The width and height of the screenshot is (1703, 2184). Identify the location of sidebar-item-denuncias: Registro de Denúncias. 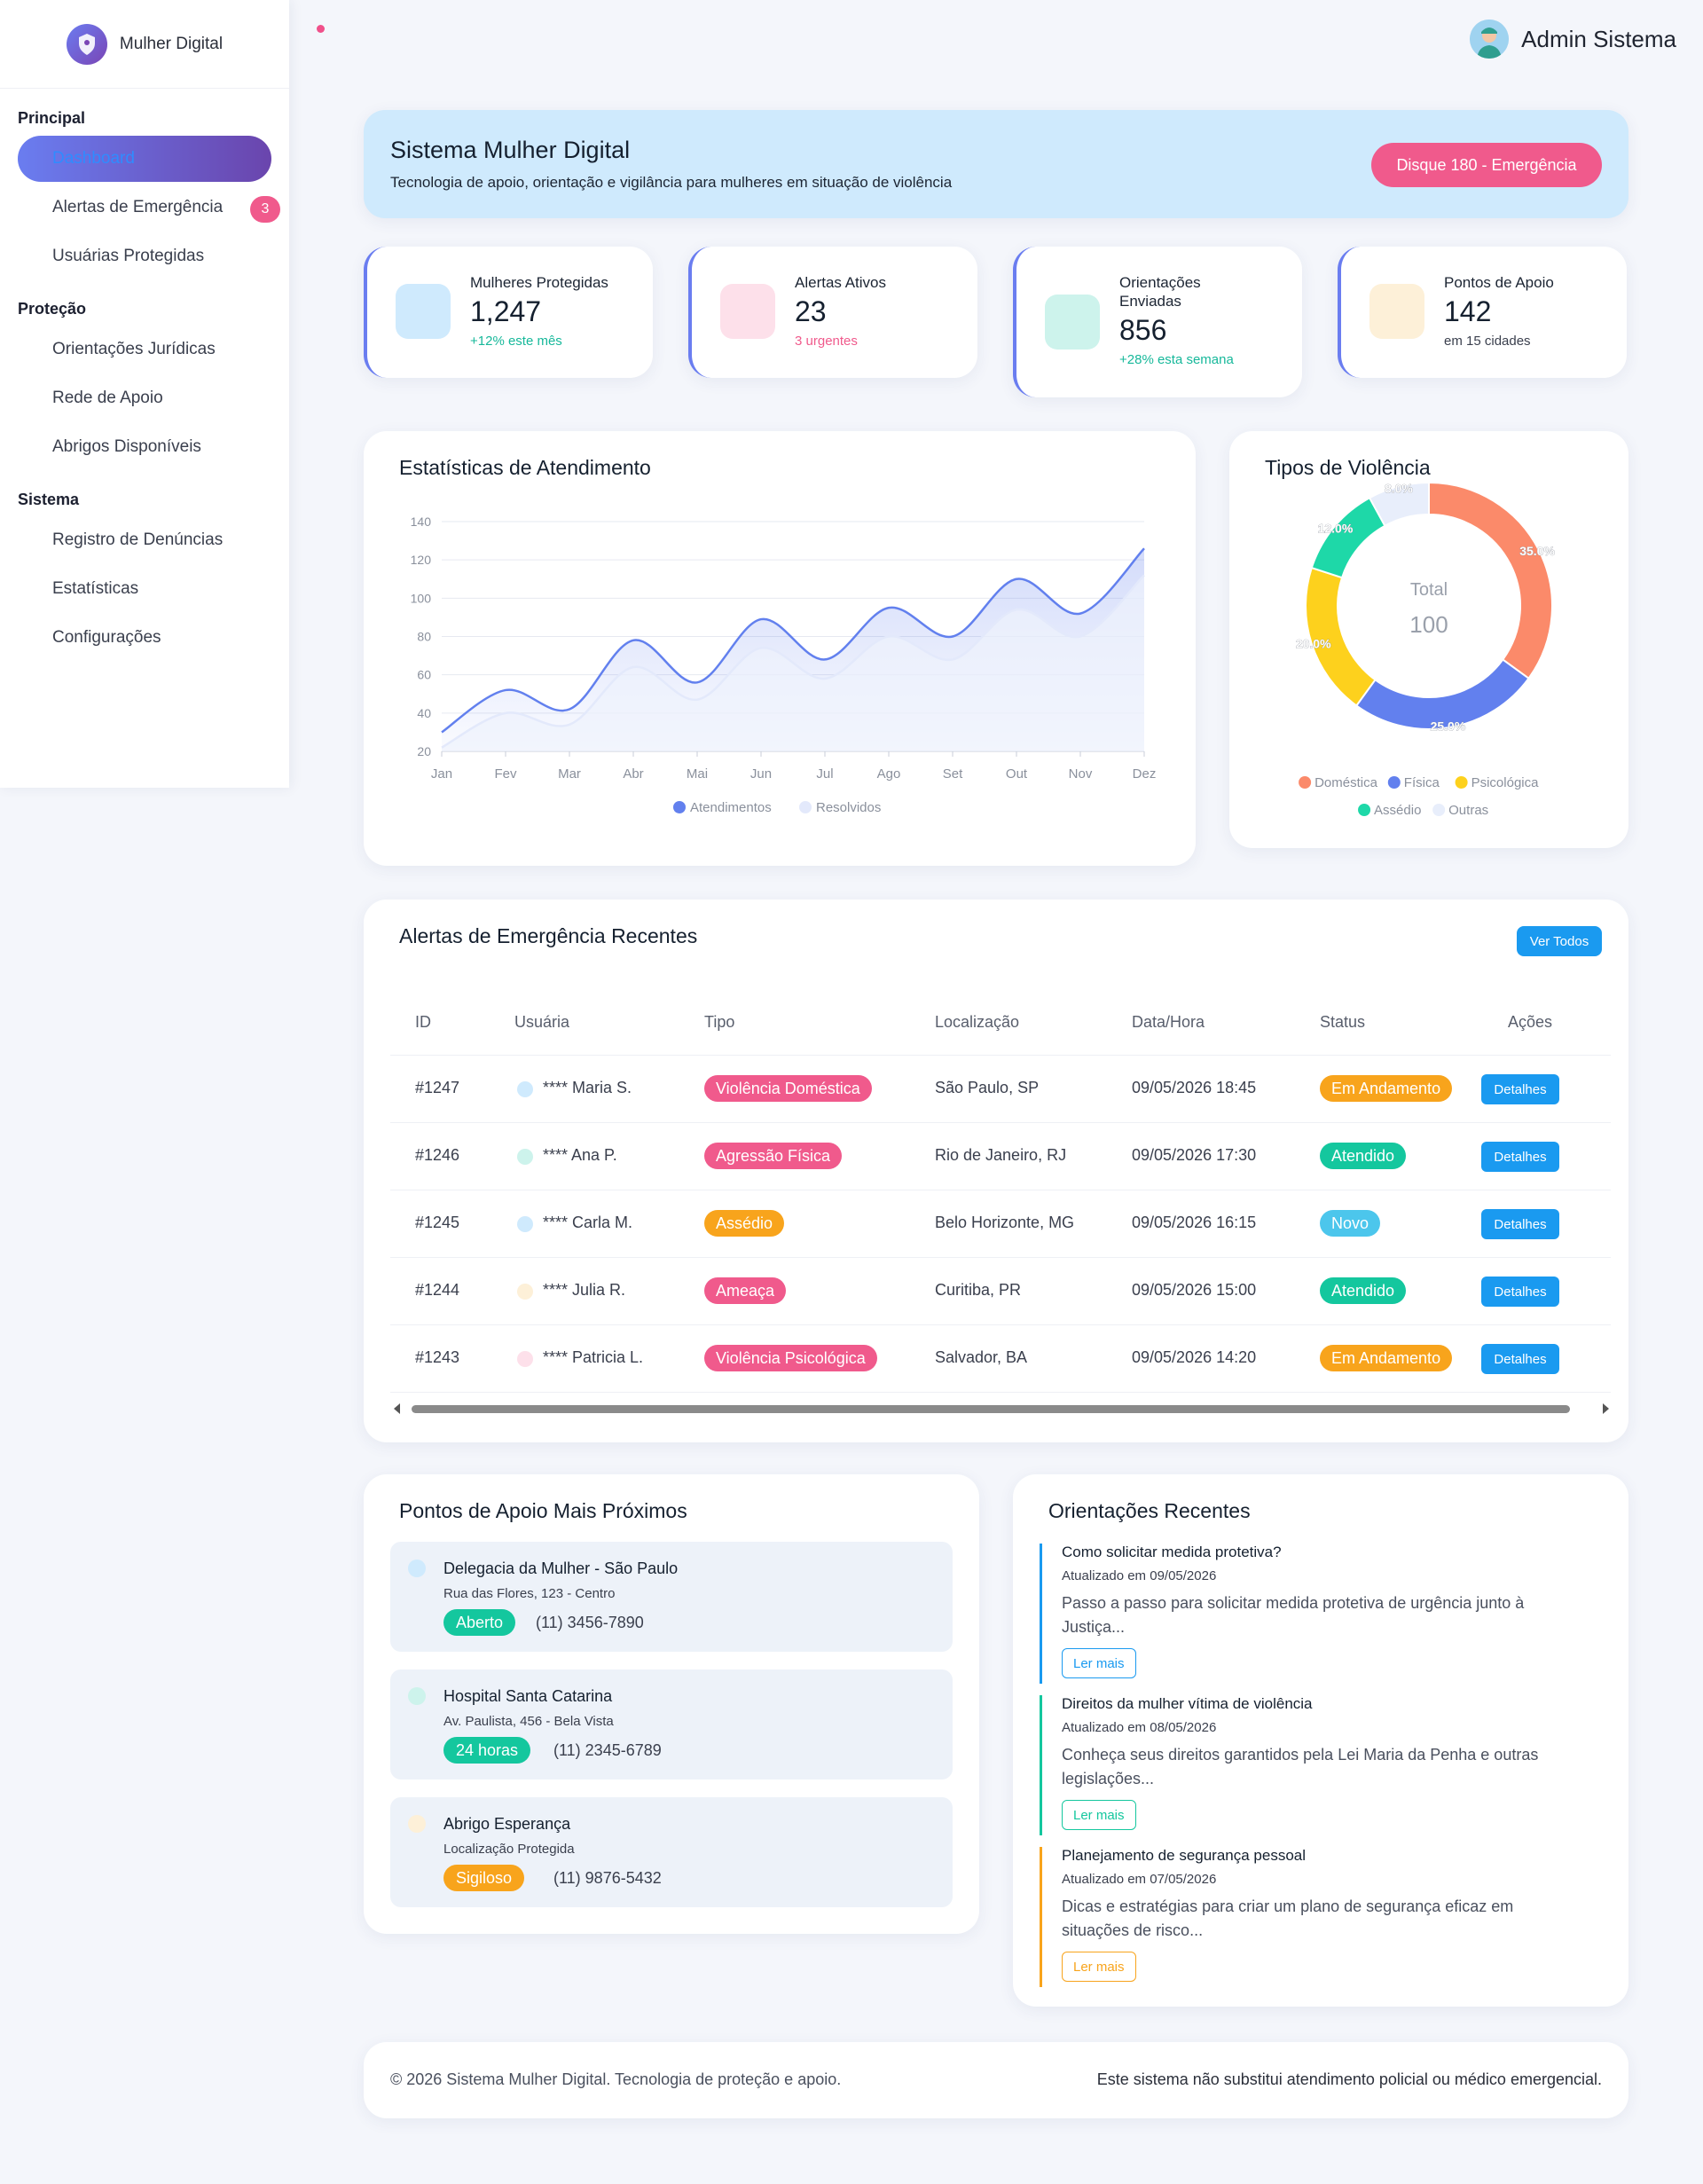
(144, 540).